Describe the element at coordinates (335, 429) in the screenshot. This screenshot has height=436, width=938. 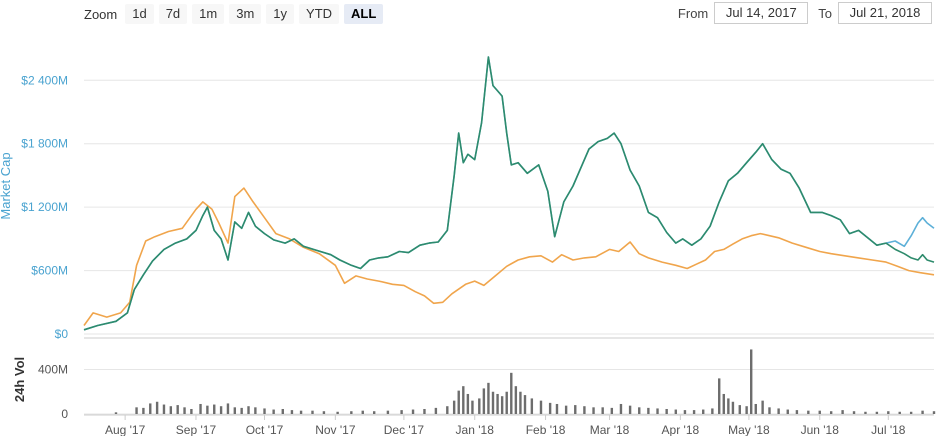
I see `x-tick-label: Nov '17` at that location.